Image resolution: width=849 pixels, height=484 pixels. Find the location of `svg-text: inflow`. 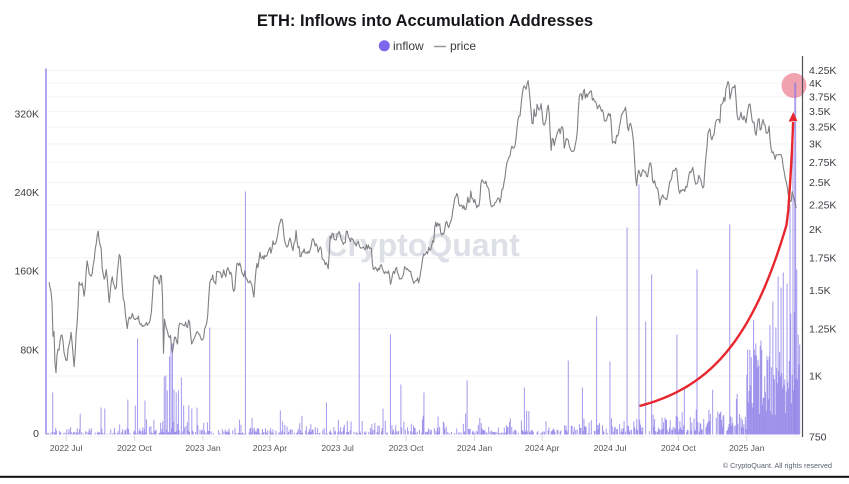

svg-text: inflow is located at coordinates (408, 46).